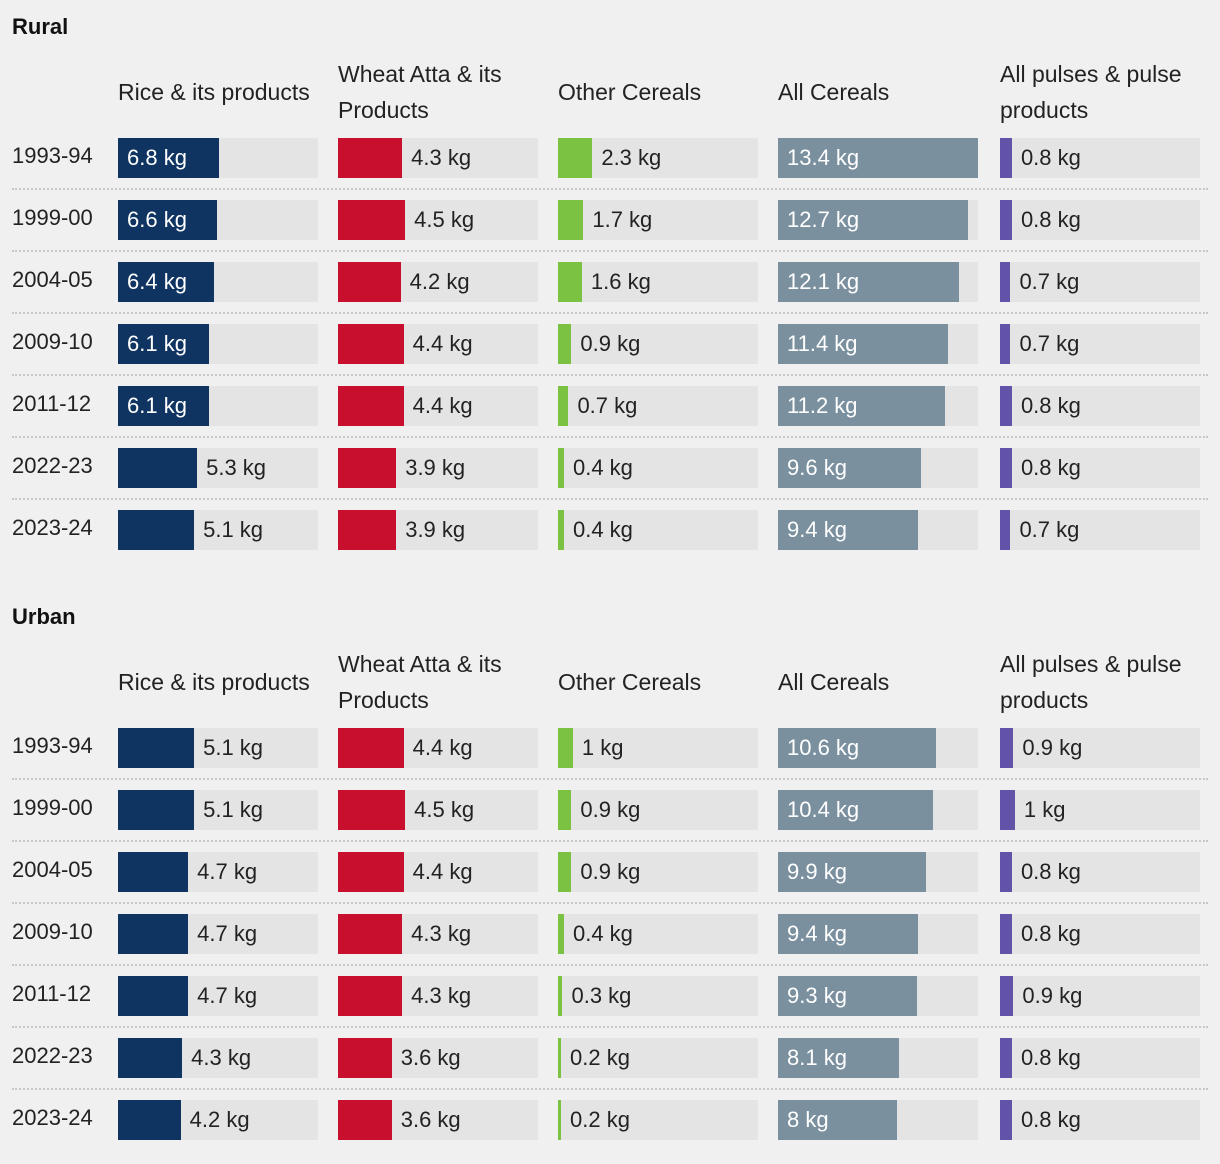  I want to click on bar-track: 5.1 kg, so click(218, 748).